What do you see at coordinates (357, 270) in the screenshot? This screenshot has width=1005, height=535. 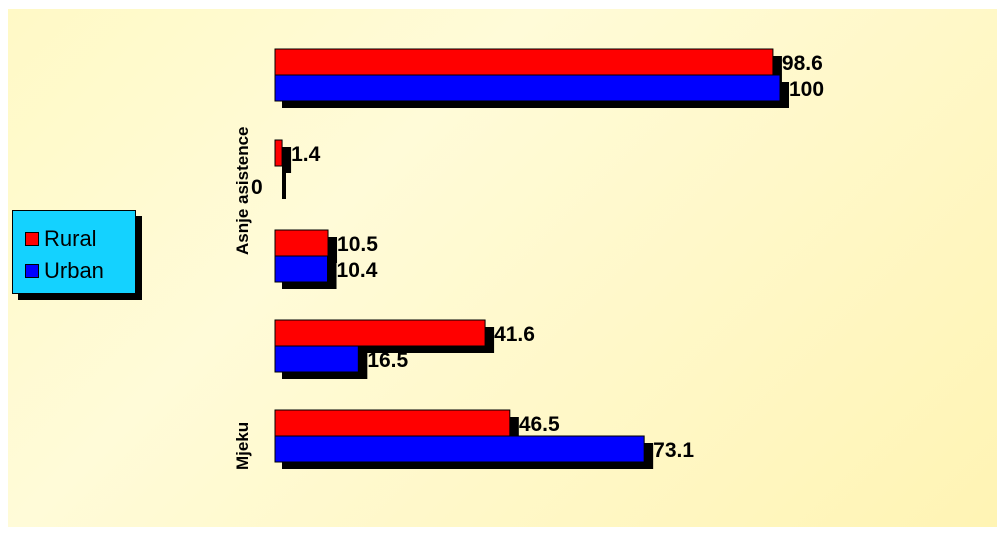 I see `value-label-urban: 10.4` at bounding box center [357, 270].